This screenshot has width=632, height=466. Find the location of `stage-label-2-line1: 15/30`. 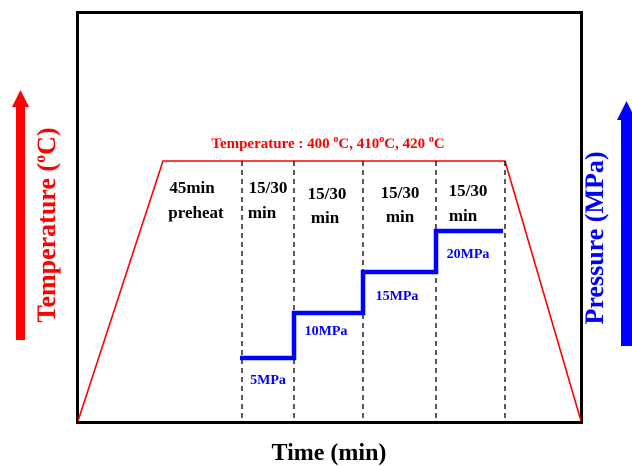

stage-label-2-line1: 15/30 is located at coordinates (327, 193).